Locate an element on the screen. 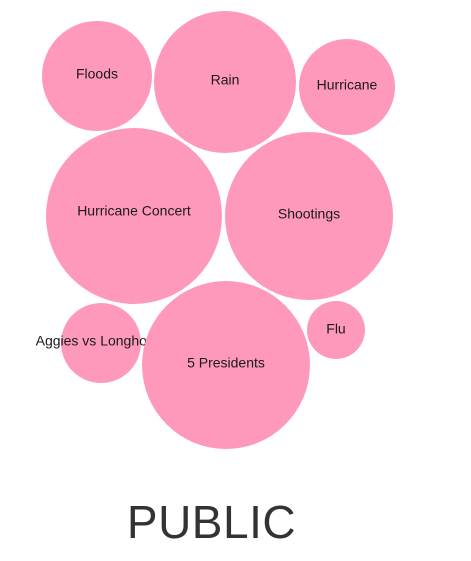 The image size is (471, 561). bubble-label: Rain is located at coordinates (225, 80).